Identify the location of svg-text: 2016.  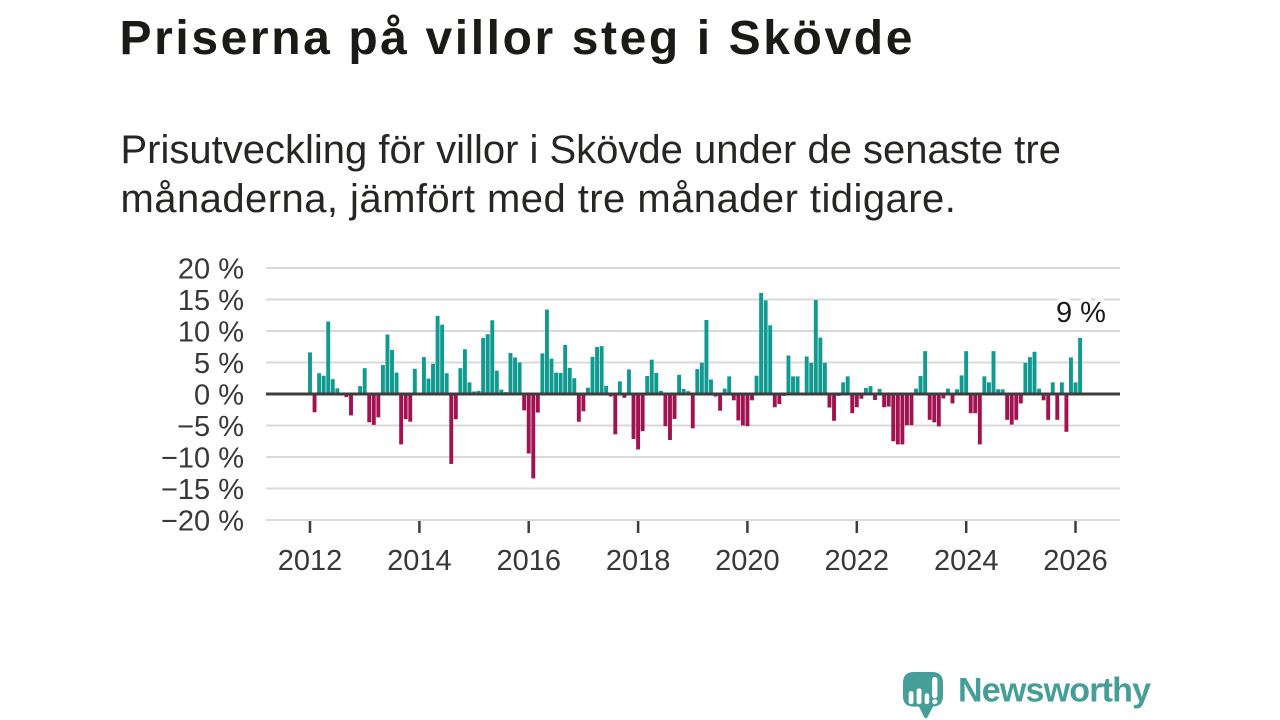
(528, 561).